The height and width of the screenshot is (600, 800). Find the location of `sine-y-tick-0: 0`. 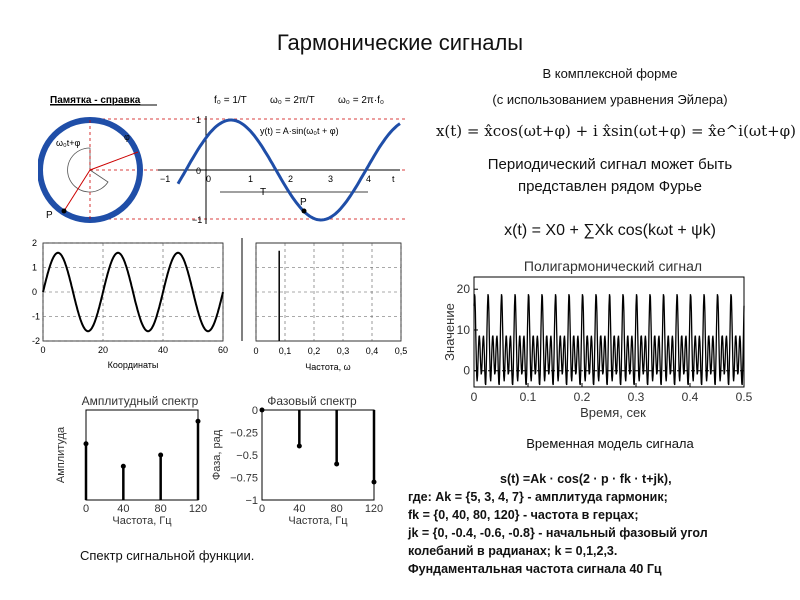

sine-y-tick-0: 0 is located at coordinates (198, 171).